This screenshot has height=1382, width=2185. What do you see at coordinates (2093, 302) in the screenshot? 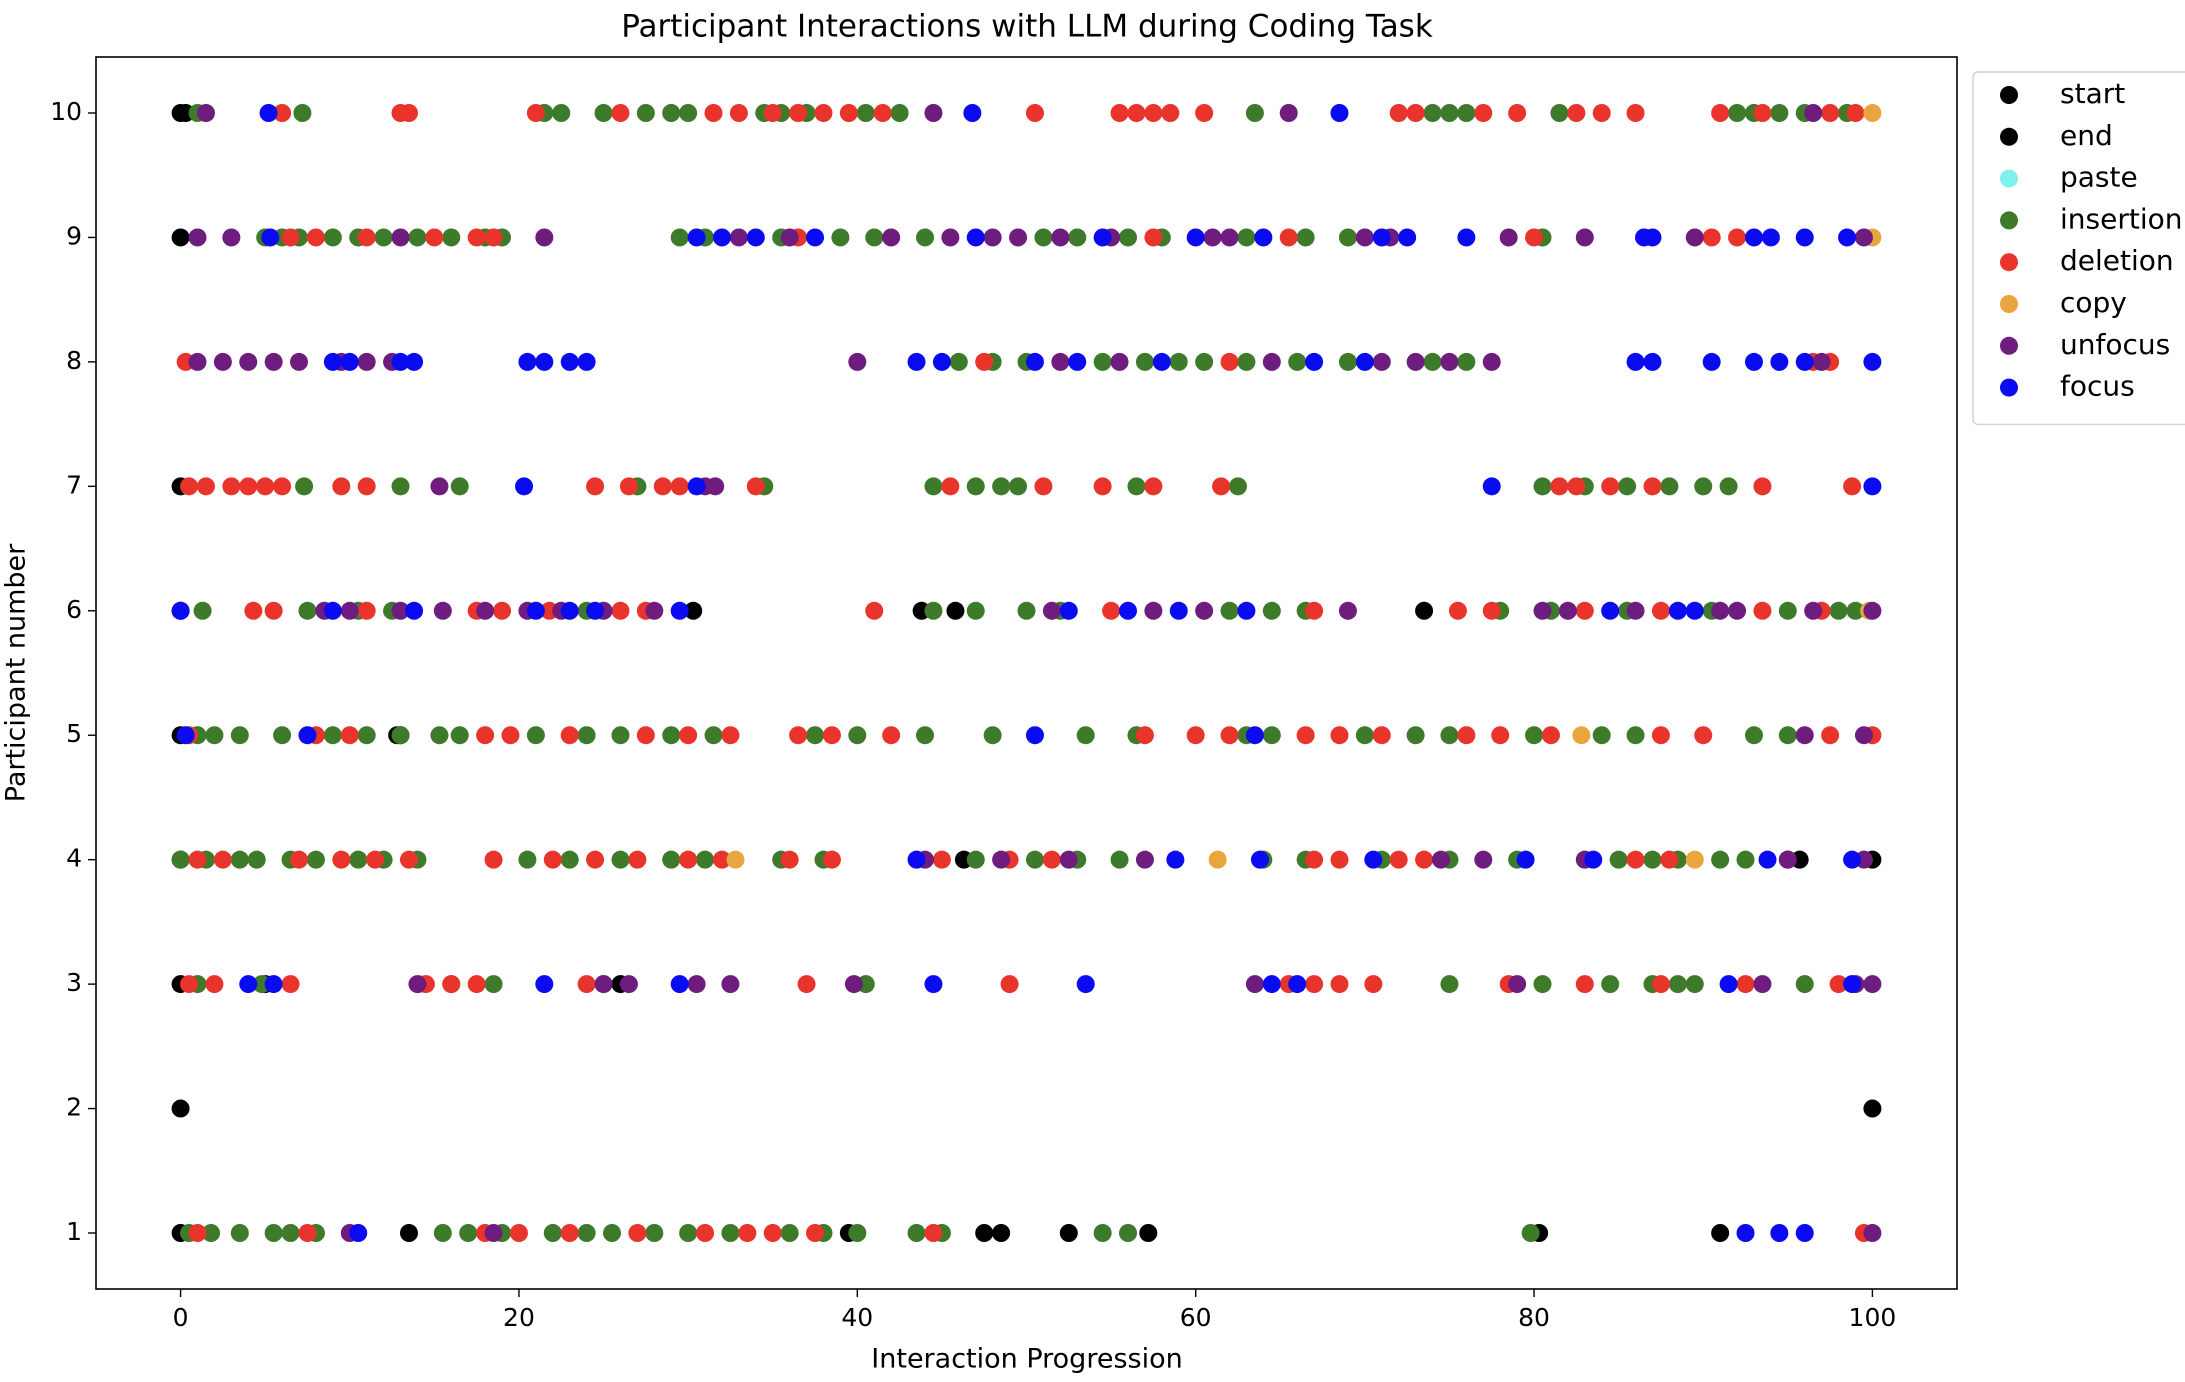
I see `legend-label: copy` at bounding box center [2093, 302].